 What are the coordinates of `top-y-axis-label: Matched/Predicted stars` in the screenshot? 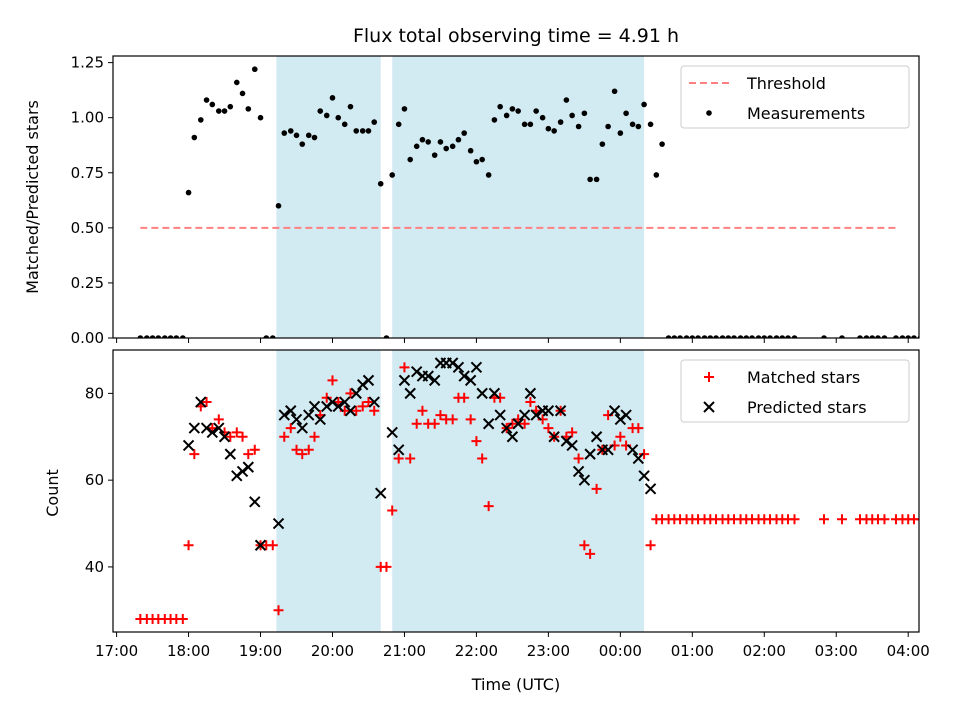 It's located at (32, 197).